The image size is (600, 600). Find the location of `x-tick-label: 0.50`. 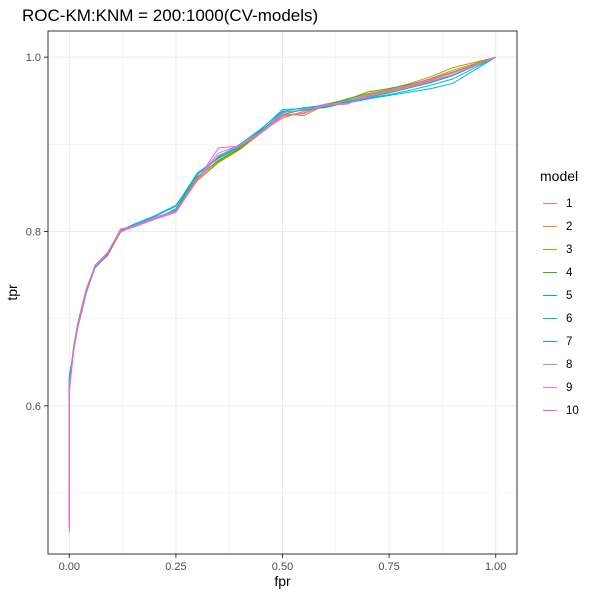

x-tick-label: 0.50 is located at coordinates (282, 567).